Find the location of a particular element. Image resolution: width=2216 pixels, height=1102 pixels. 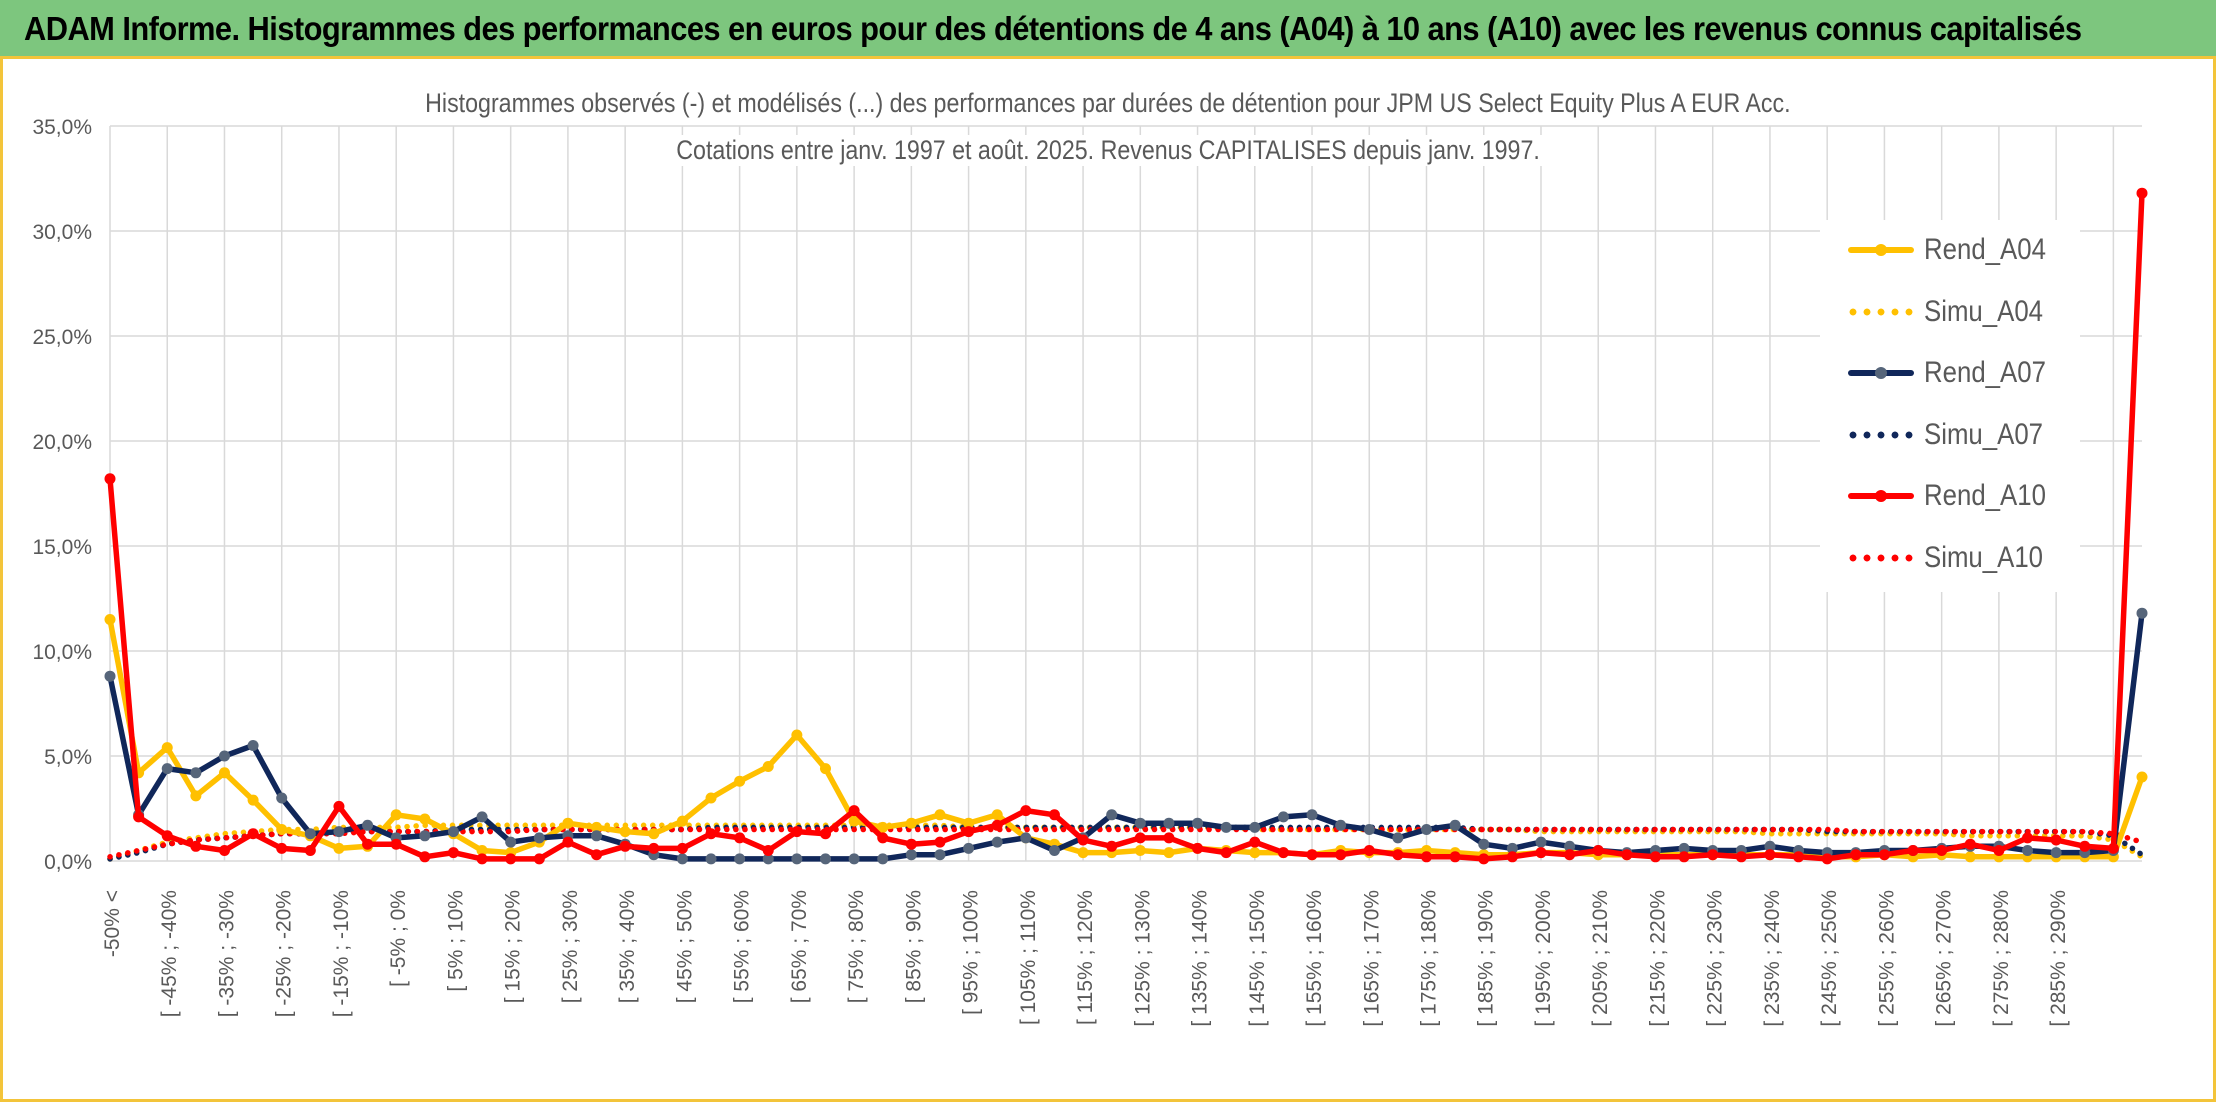

x-tick-label: [ 195% ; 200% is located at coordinates (1543, 958).